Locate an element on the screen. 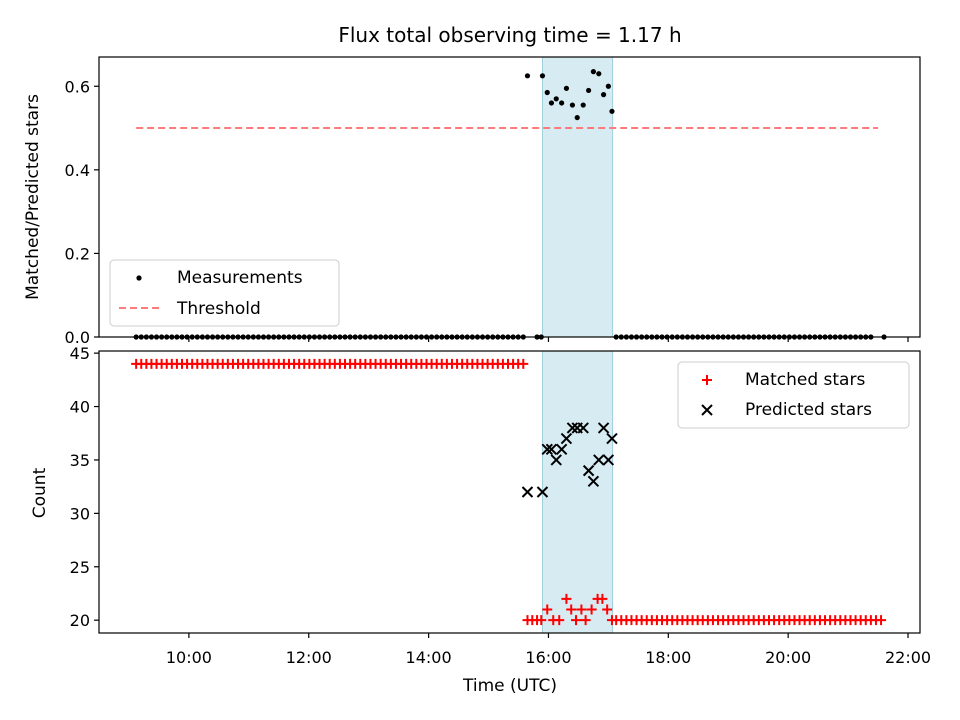  x-tick-label: 20:00 is located at coordinates (788, 657).